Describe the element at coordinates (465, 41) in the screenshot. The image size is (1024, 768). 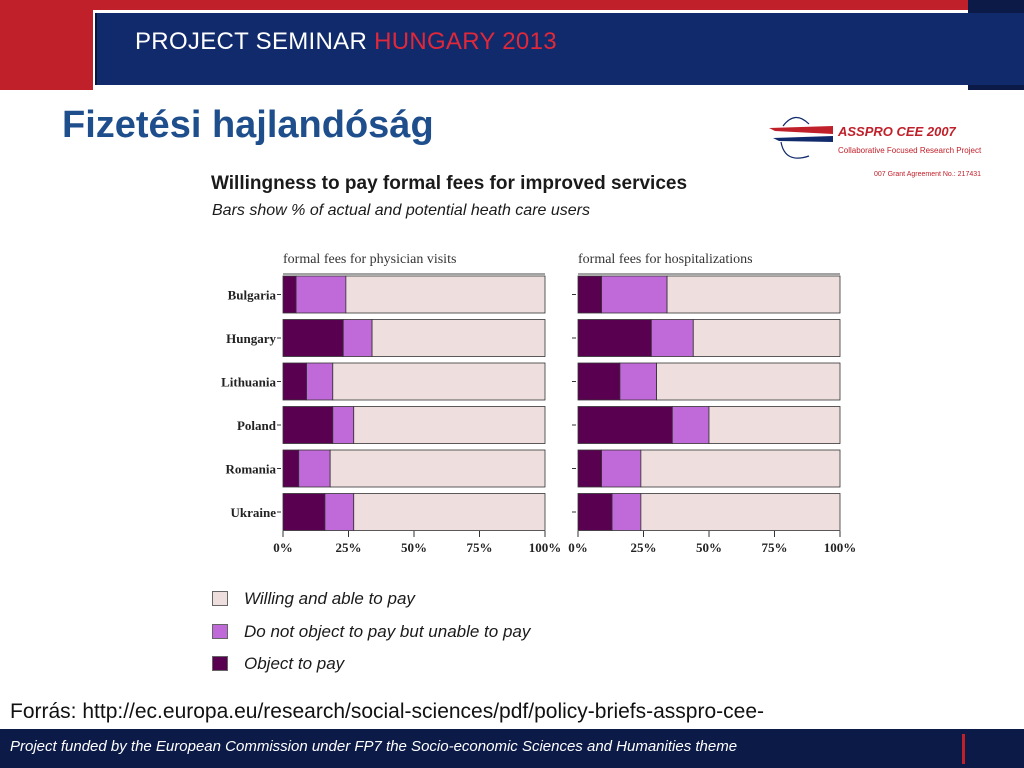
I see `header-title-accent: HUNGARY 2013` at that location.